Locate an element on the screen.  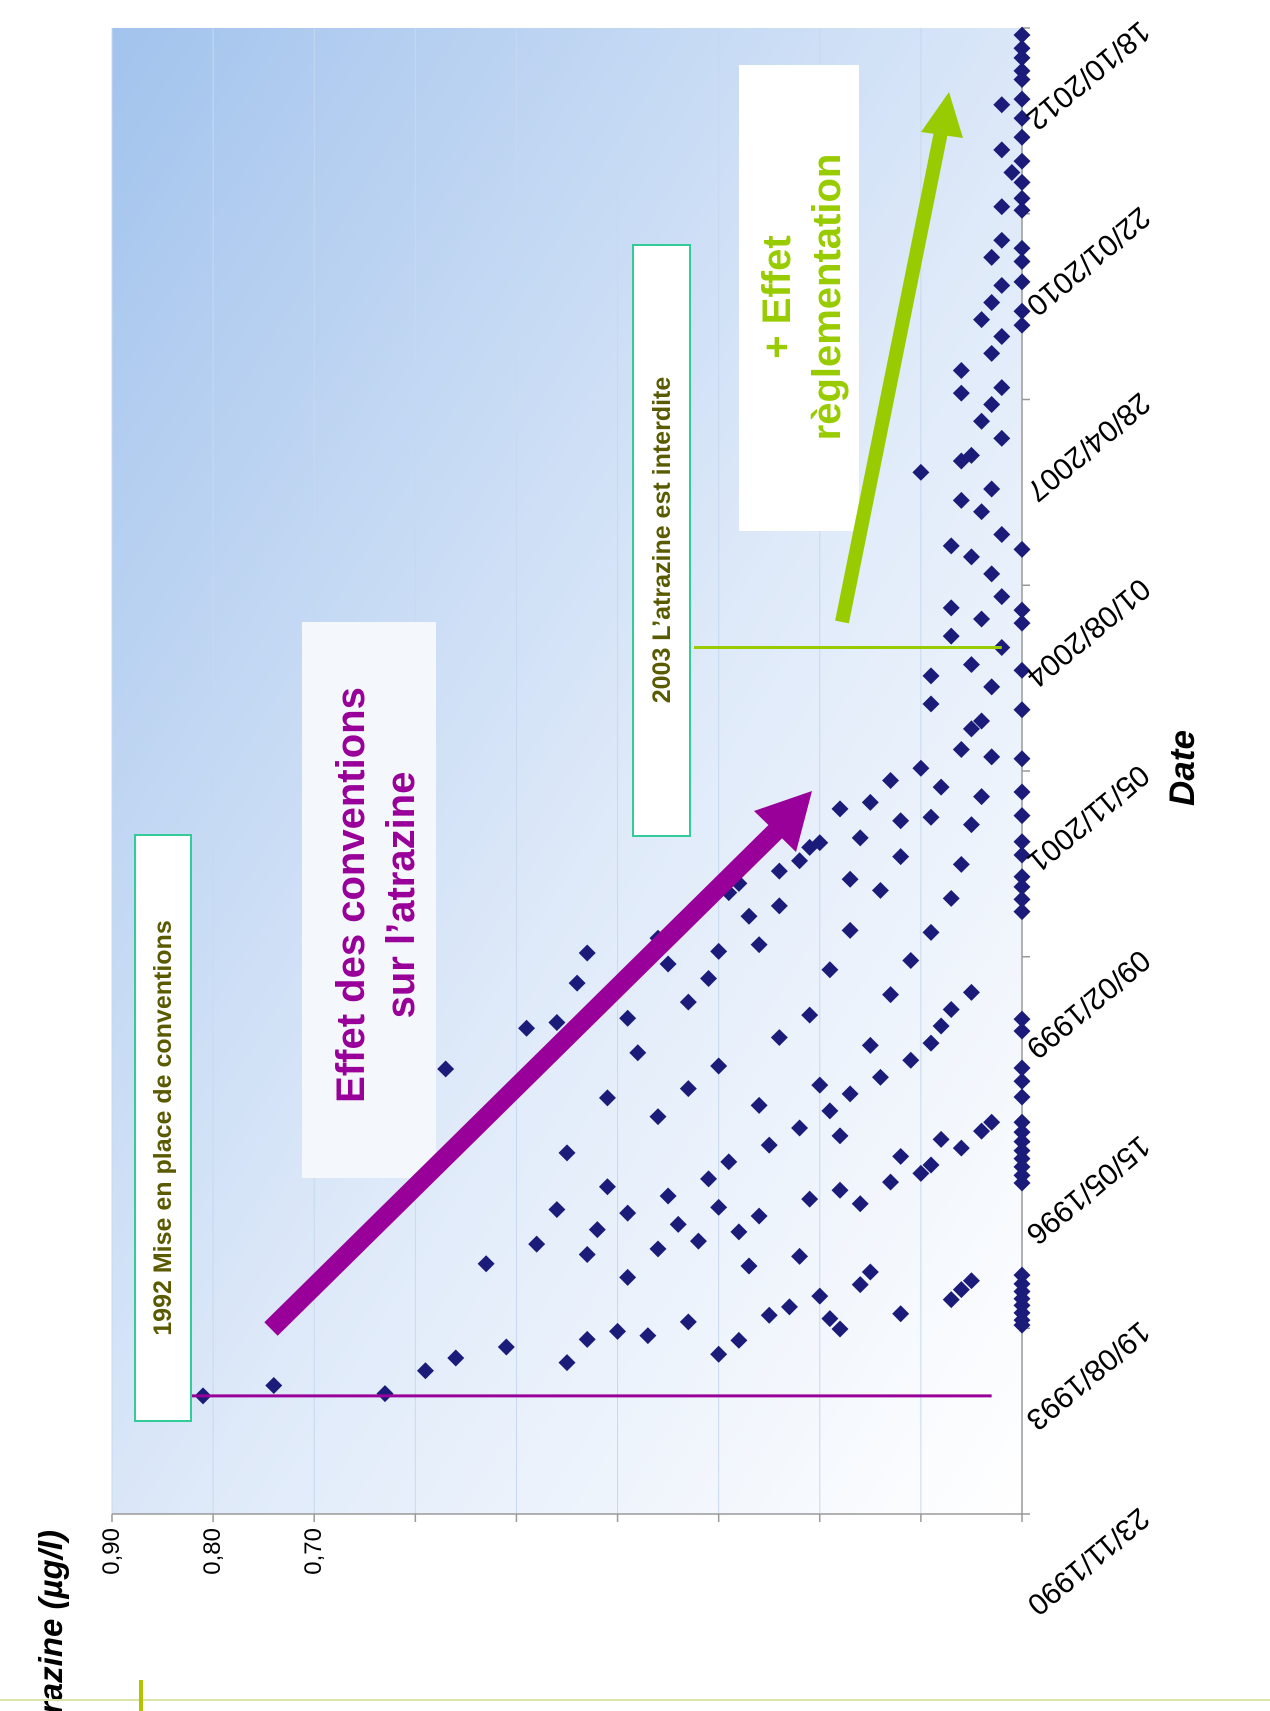
conventions-label-line2: sur l’atrazine is located at coordinates (401, 895).